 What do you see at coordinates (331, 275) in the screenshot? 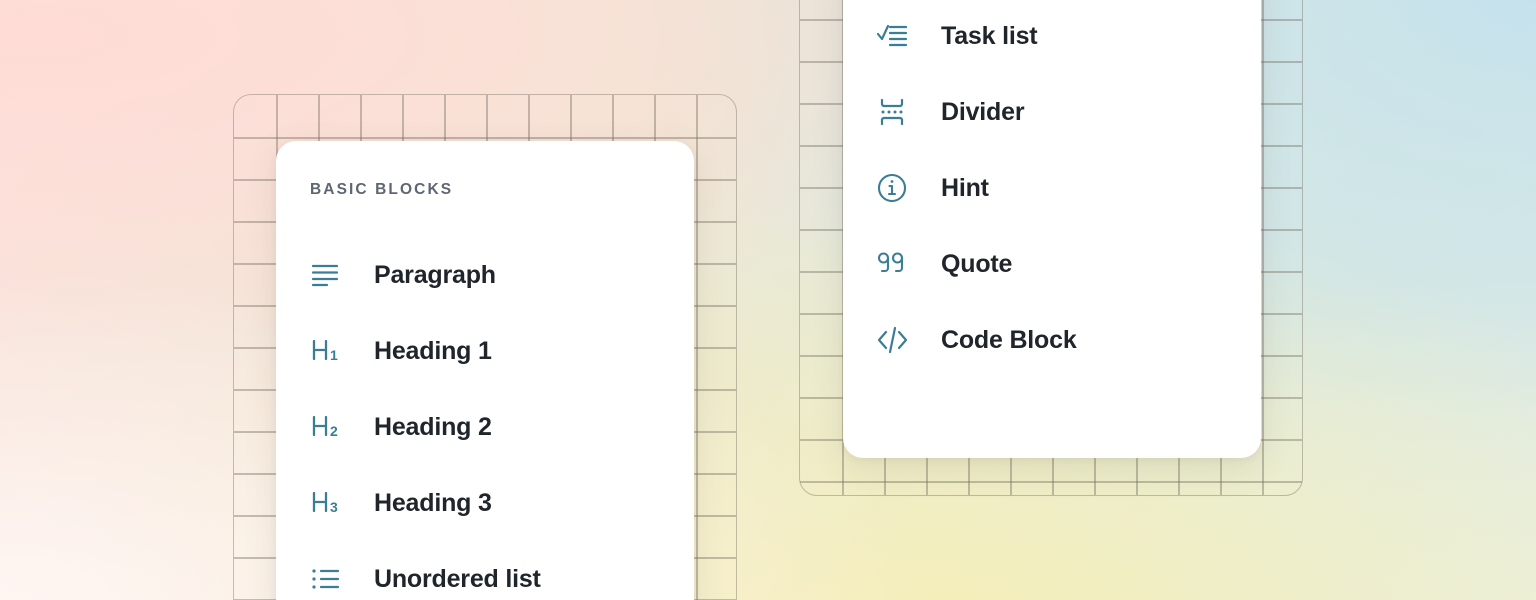
I see `paragraph-lines-icon` at bounding box center [331, 275].